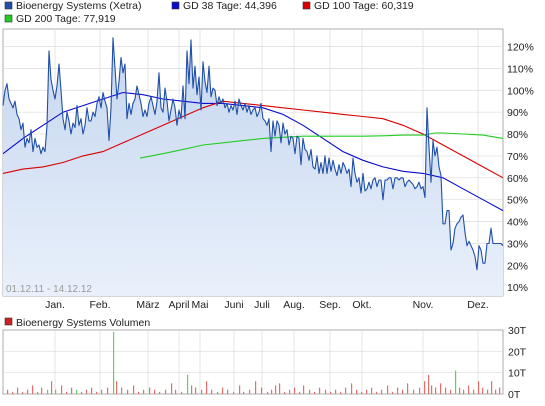  I want to click on gd200-line, so click(321, 145).